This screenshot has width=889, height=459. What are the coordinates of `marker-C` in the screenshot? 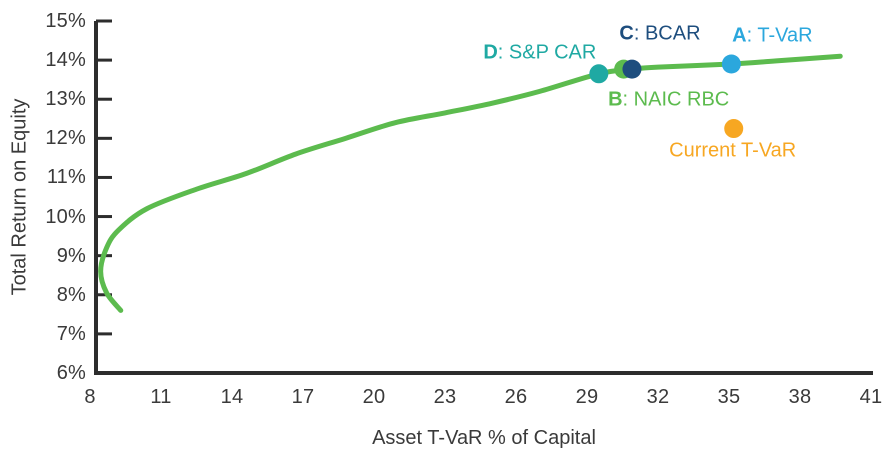 It's located at (632, 69).